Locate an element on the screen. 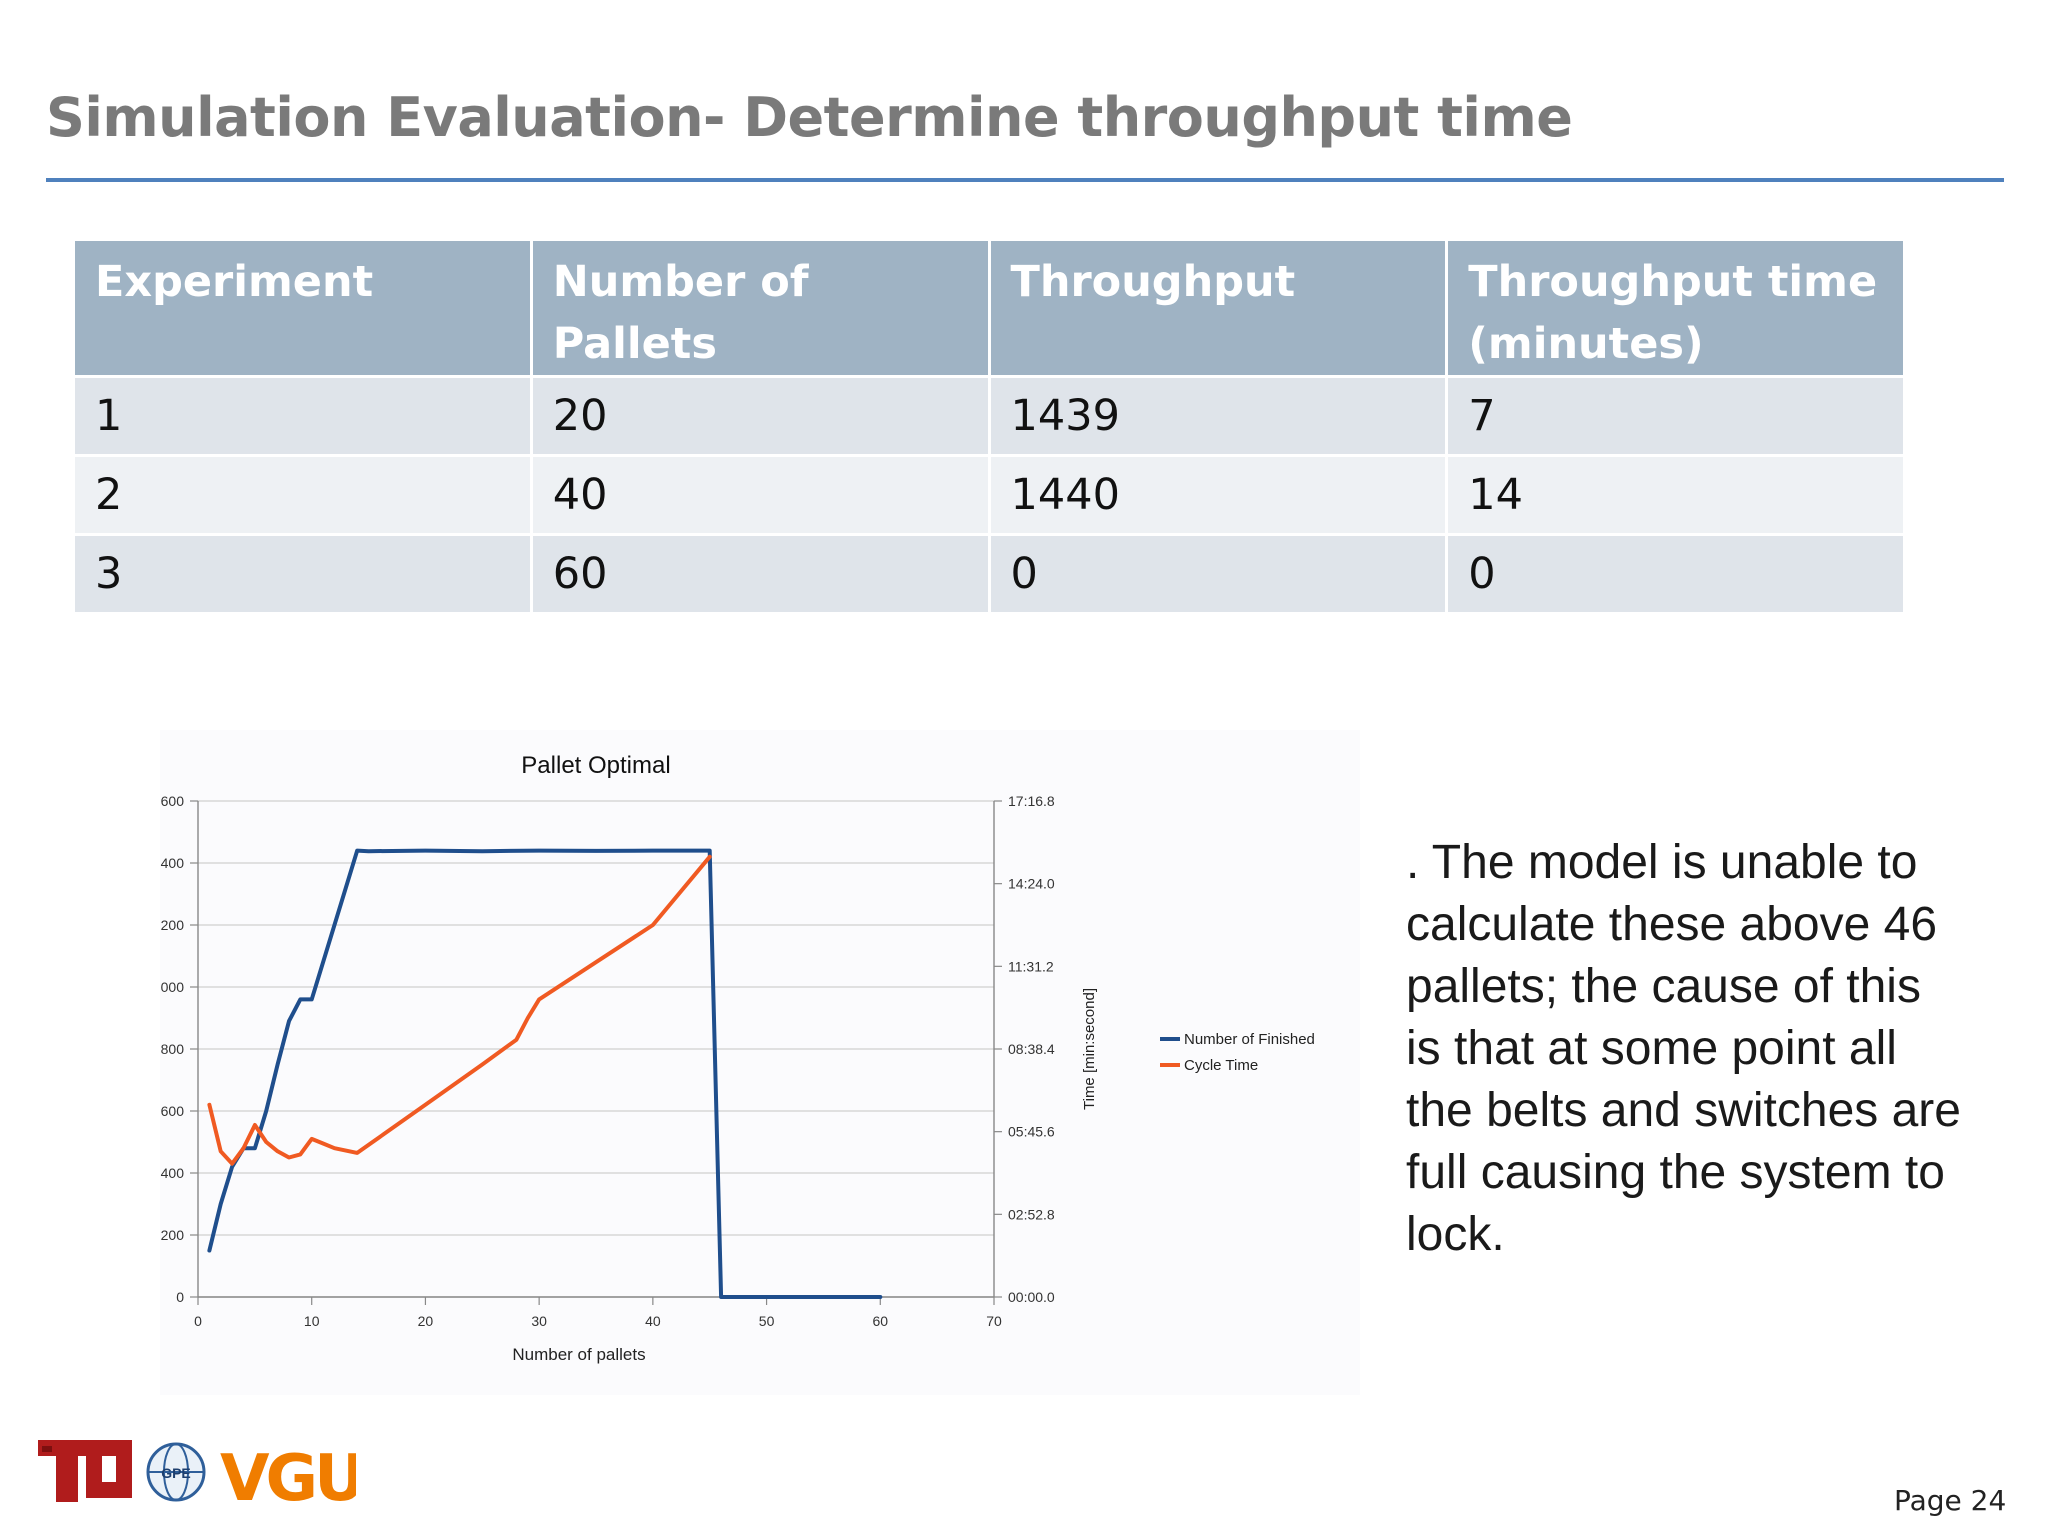 This screenshot has height=1536, width=2048. table-row: 1 20 1439 7 is located at coordinates (989, 416).